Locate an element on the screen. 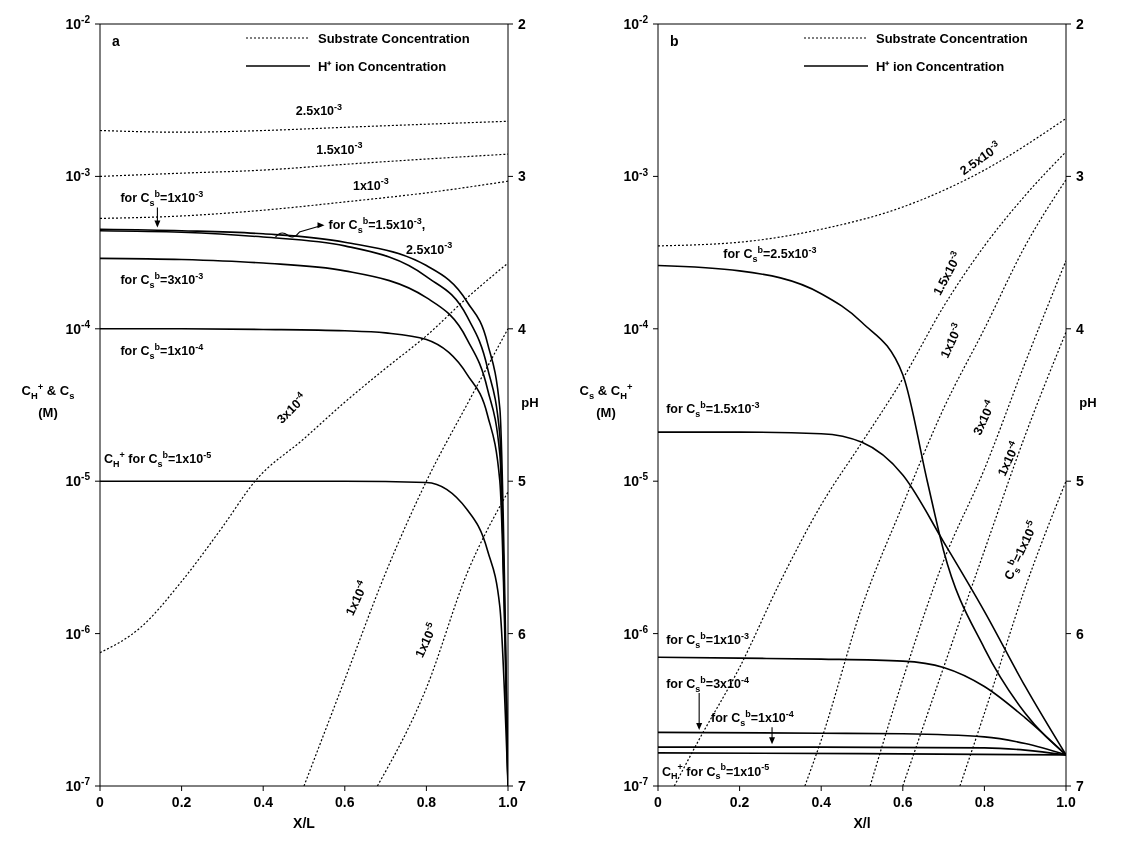  text: b is located at coordinates (674, 41).